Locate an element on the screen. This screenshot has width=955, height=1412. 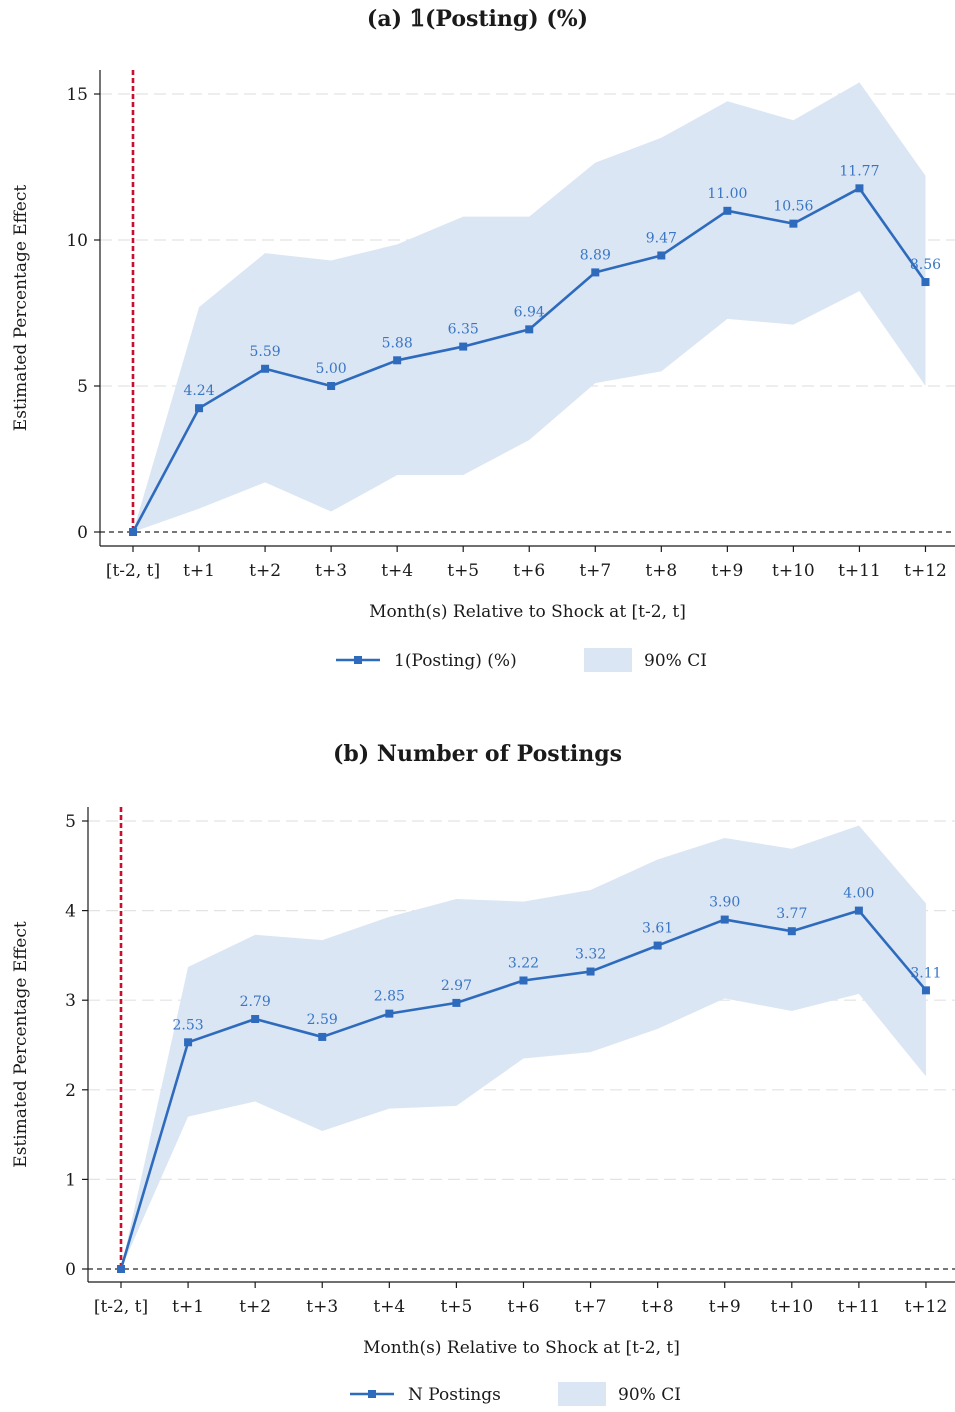
data-label: 3.32 is located at coordinates (590, 955).